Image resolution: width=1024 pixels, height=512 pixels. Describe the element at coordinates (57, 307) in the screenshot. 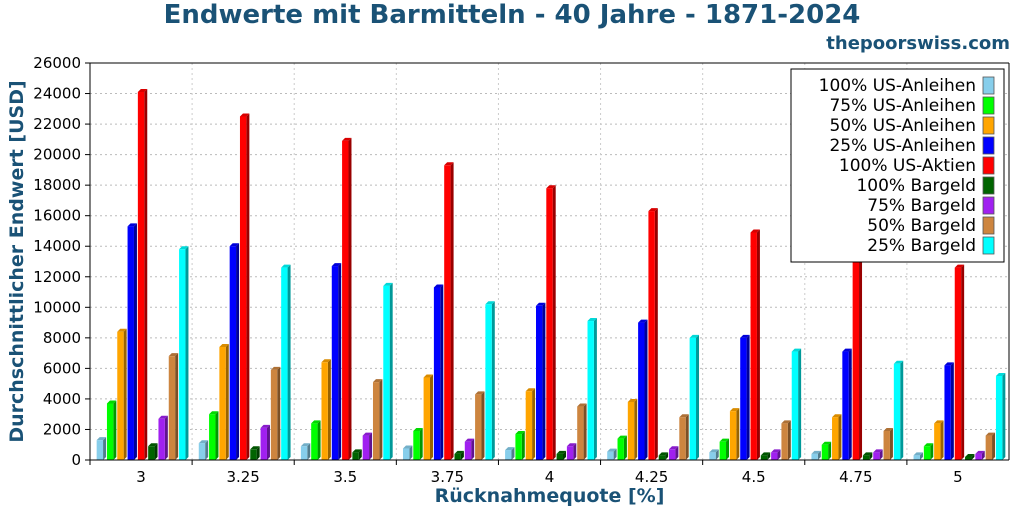

I see `y-tick-label: 10000` at that location.